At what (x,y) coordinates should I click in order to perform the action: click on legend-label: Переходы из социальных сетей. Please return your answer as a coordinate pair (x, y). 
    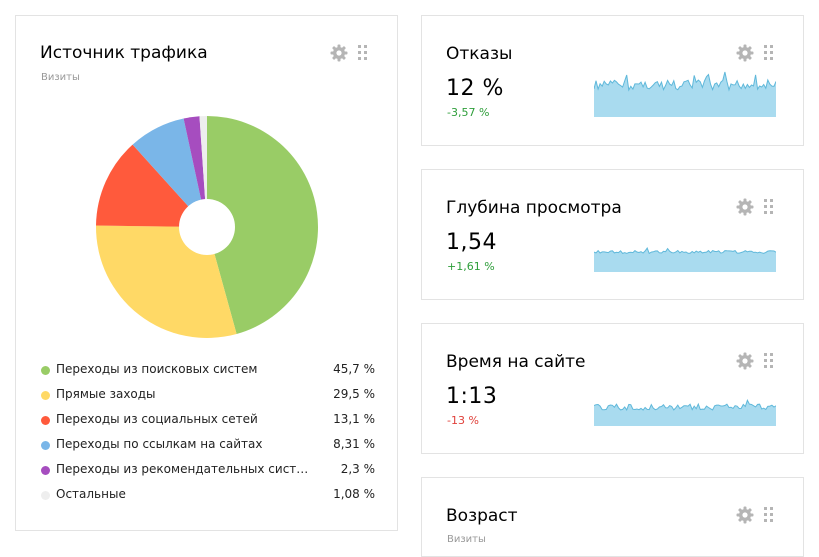
    Looking at the image, I should click on (157, 419).